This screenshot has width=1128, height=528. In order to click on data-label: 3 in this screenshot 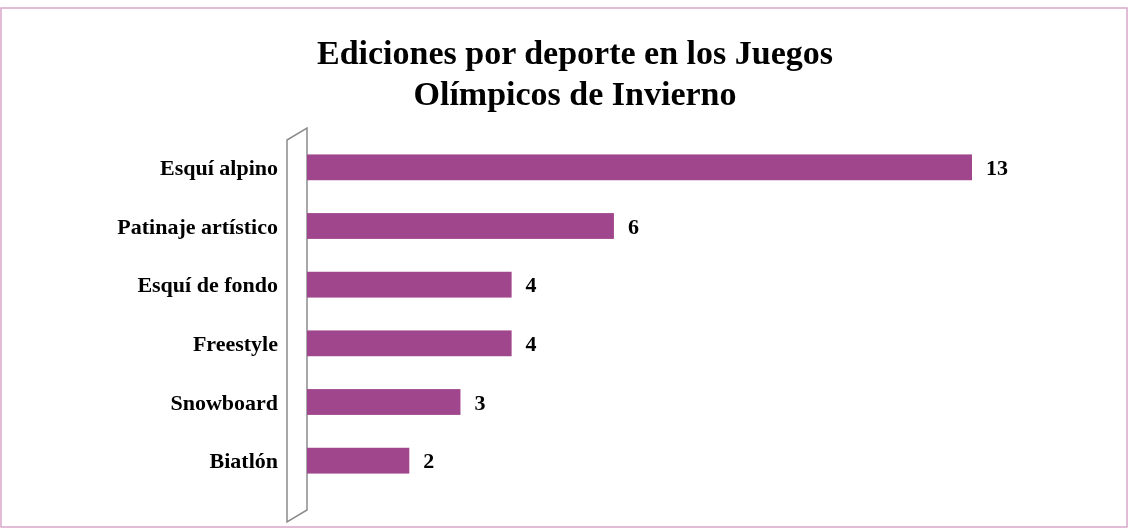, I will do `click(480, 402)`.